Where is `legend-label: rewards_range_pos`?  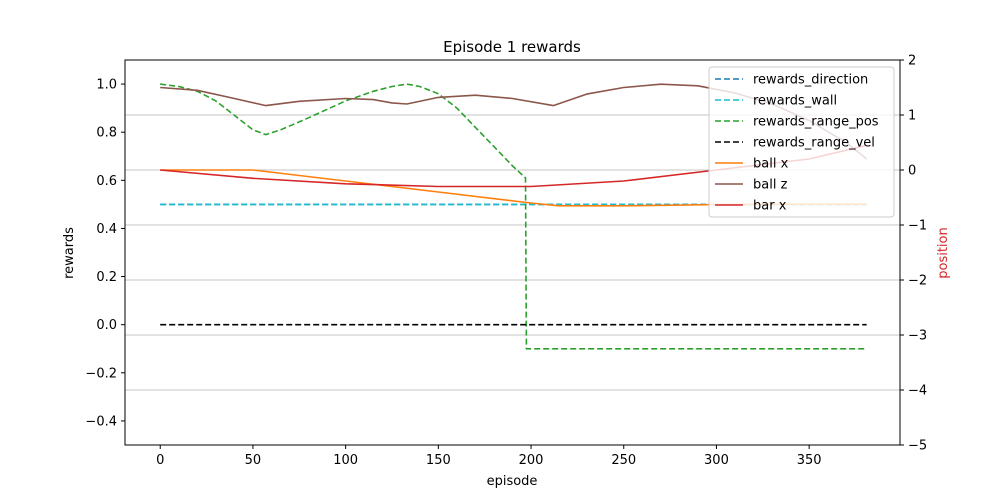 legend-label: rewards_range_pos is located at coordinates (816, 122).